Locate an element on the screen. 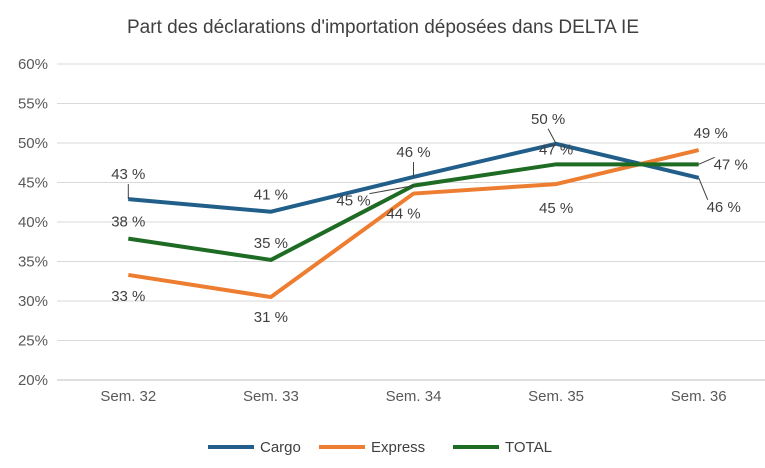 The image size is (765, 468). y-tick-label: 25% is located at coordinates (33, 341).